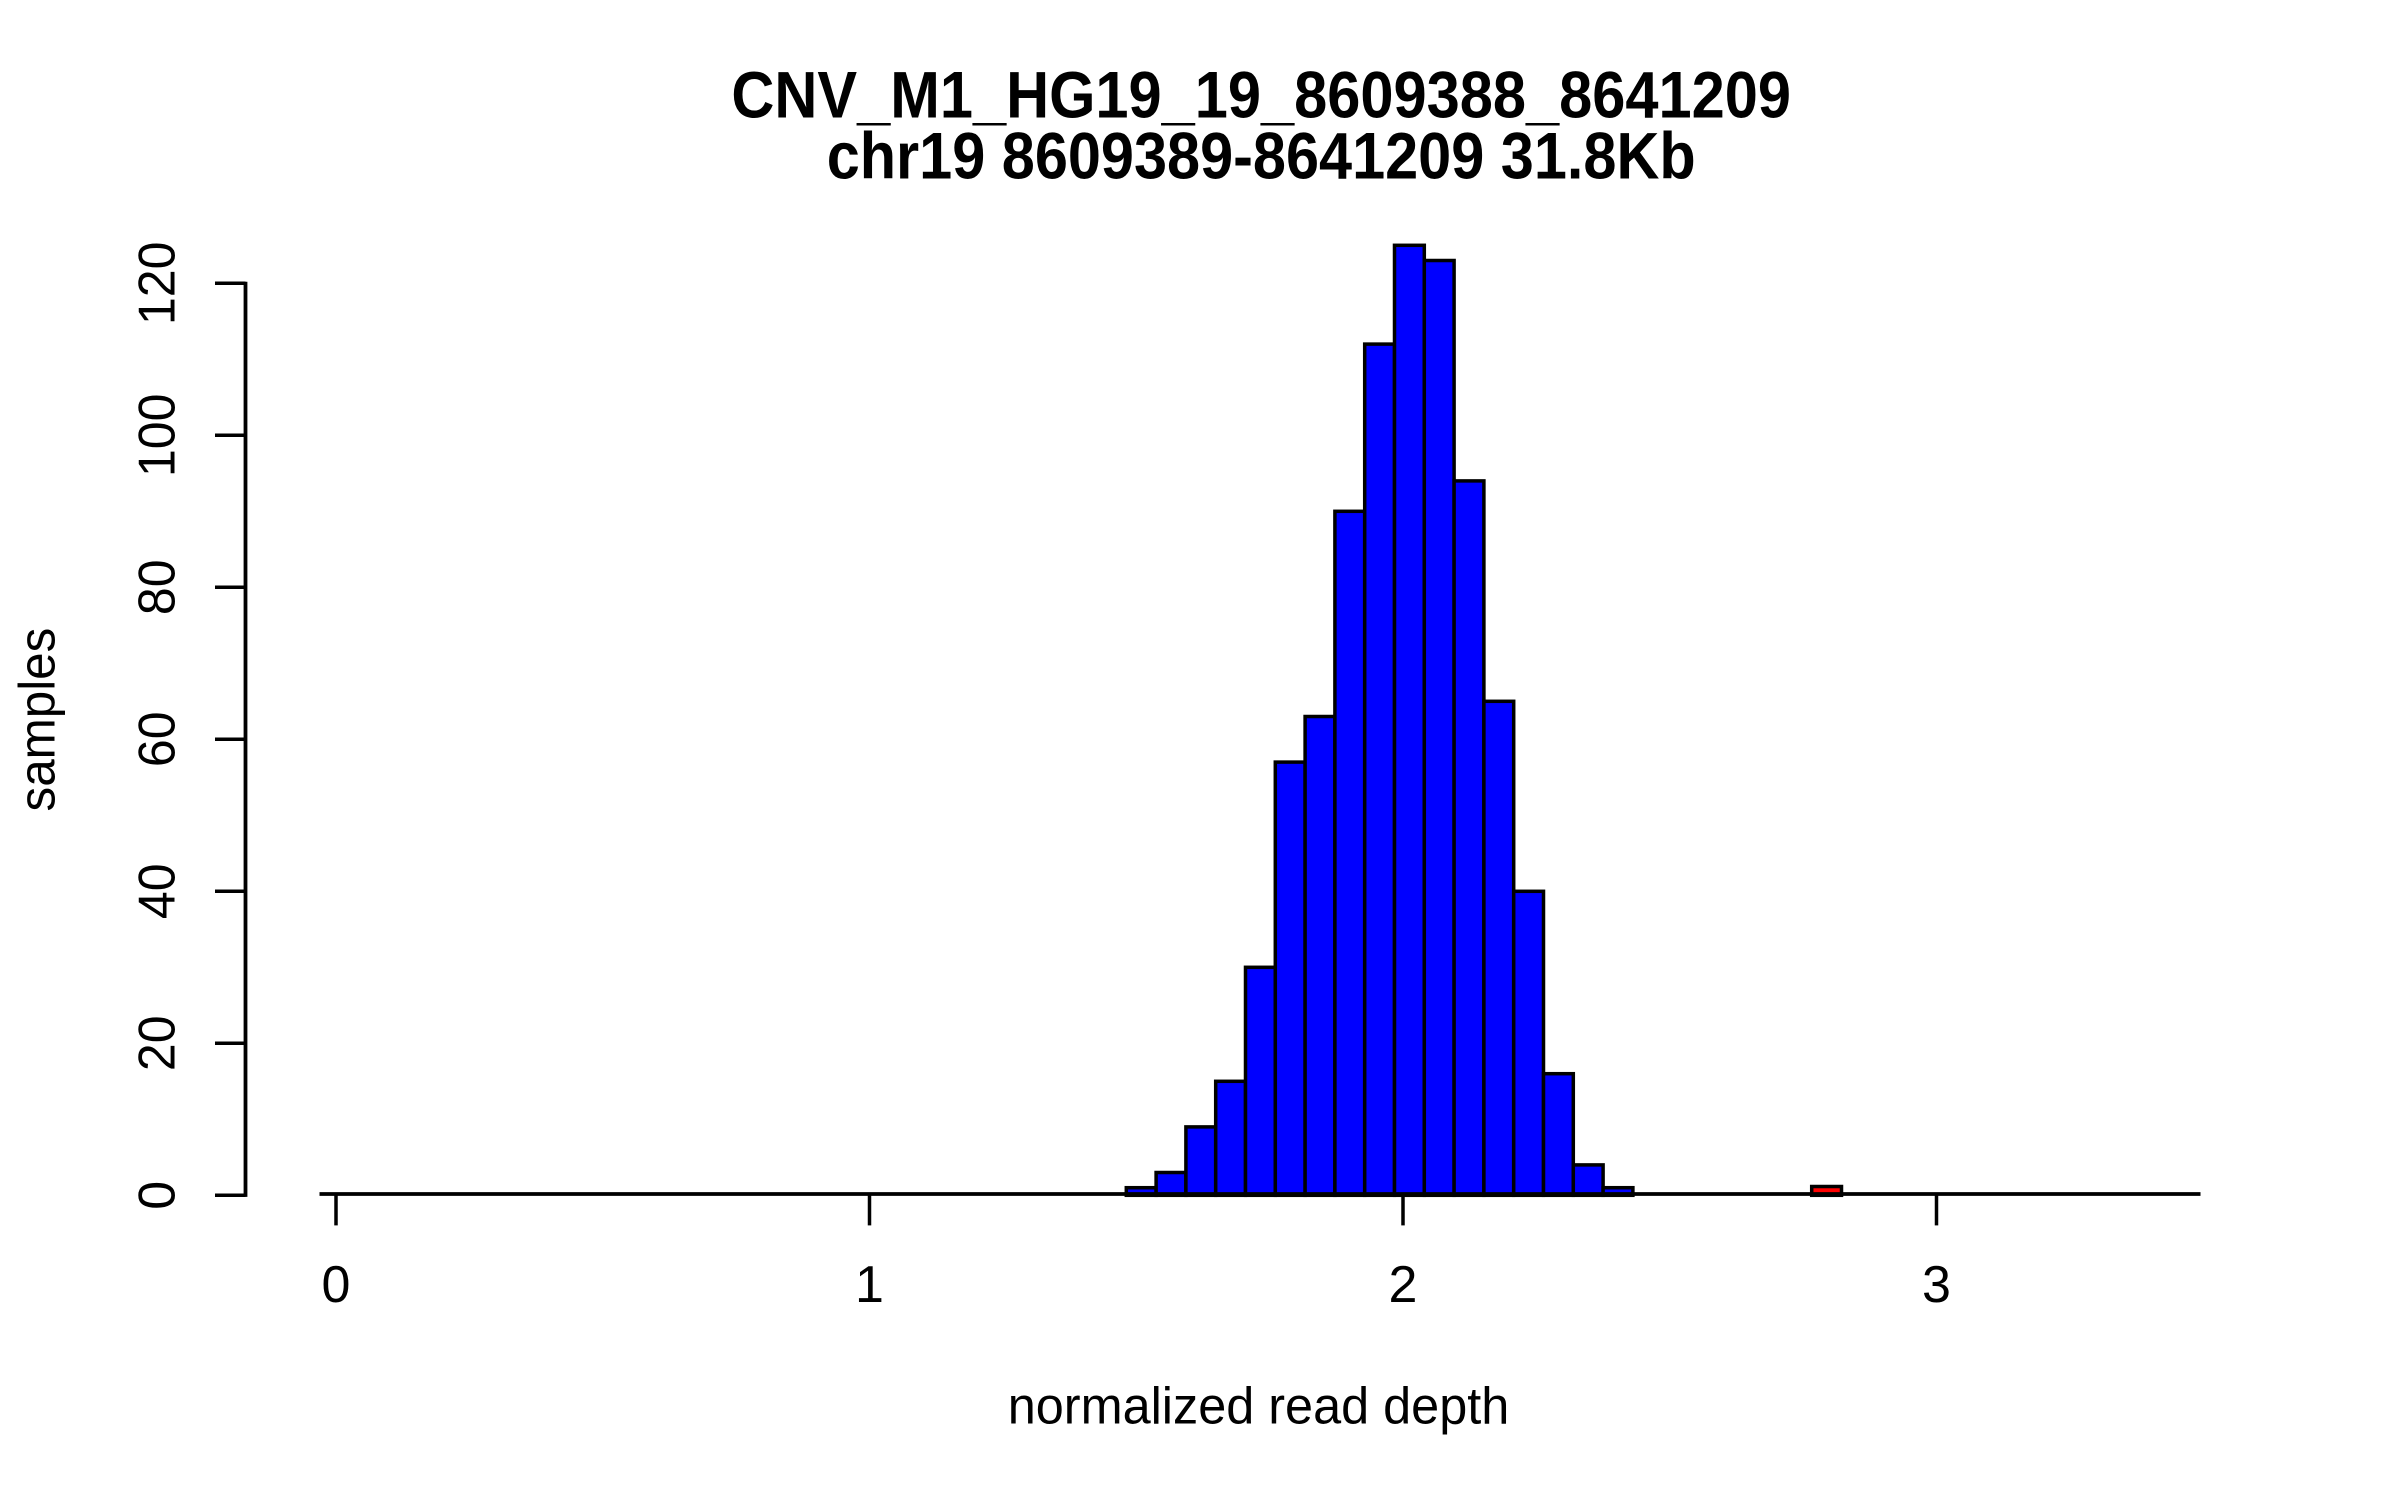 The image size is (2400, 1500). Describe the element at coordinates (158, 436) in the screenshot. I see `svg-text: 100` at that location.